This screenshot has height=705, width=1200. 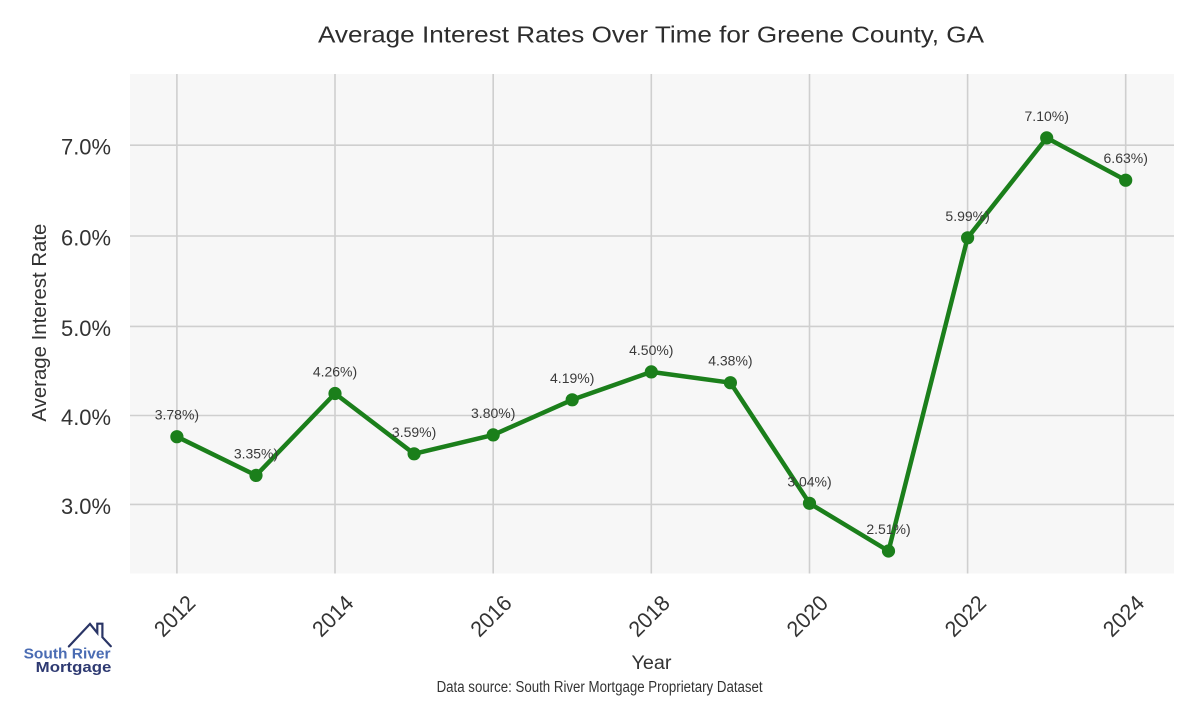 What do you see at coordinates (730, 361) in the screenshot?
I see `svg-text: 4.38%)` at bounding box center [730, 361].